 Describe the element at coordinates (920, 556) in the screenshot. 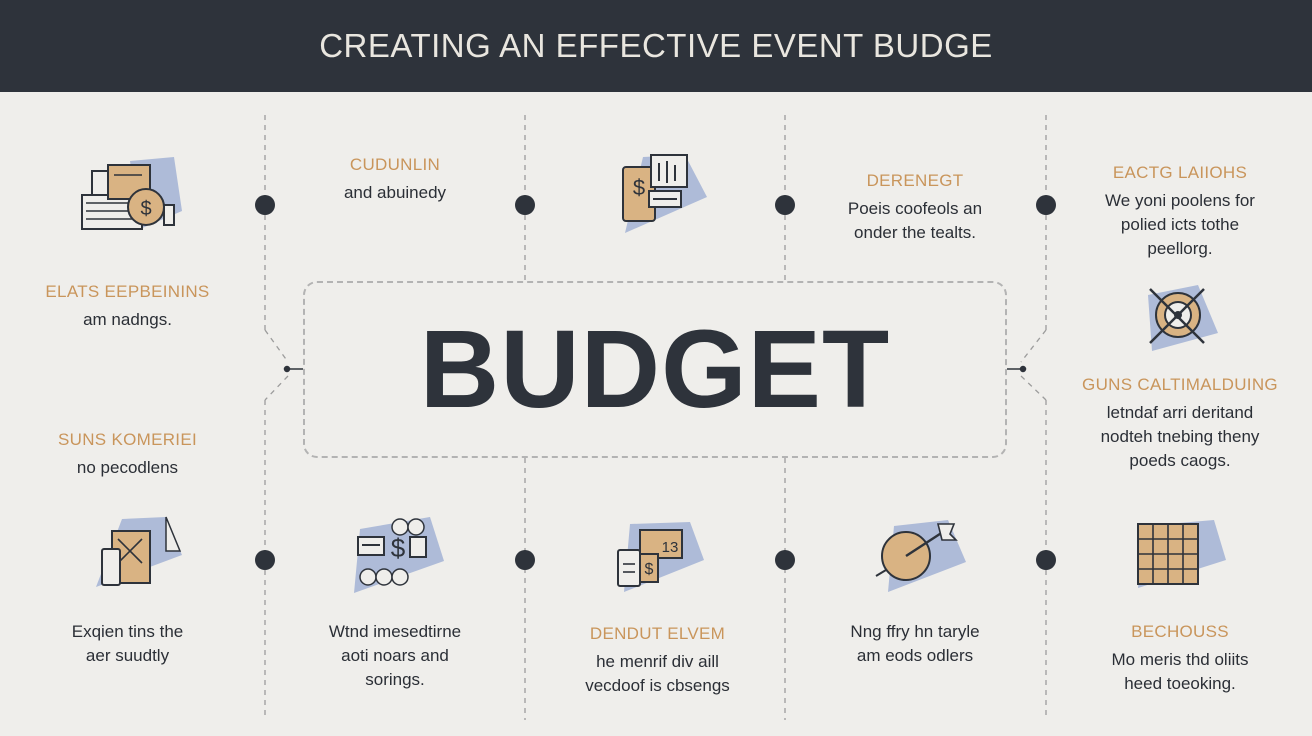

I see `target-flag-icon` at that location.